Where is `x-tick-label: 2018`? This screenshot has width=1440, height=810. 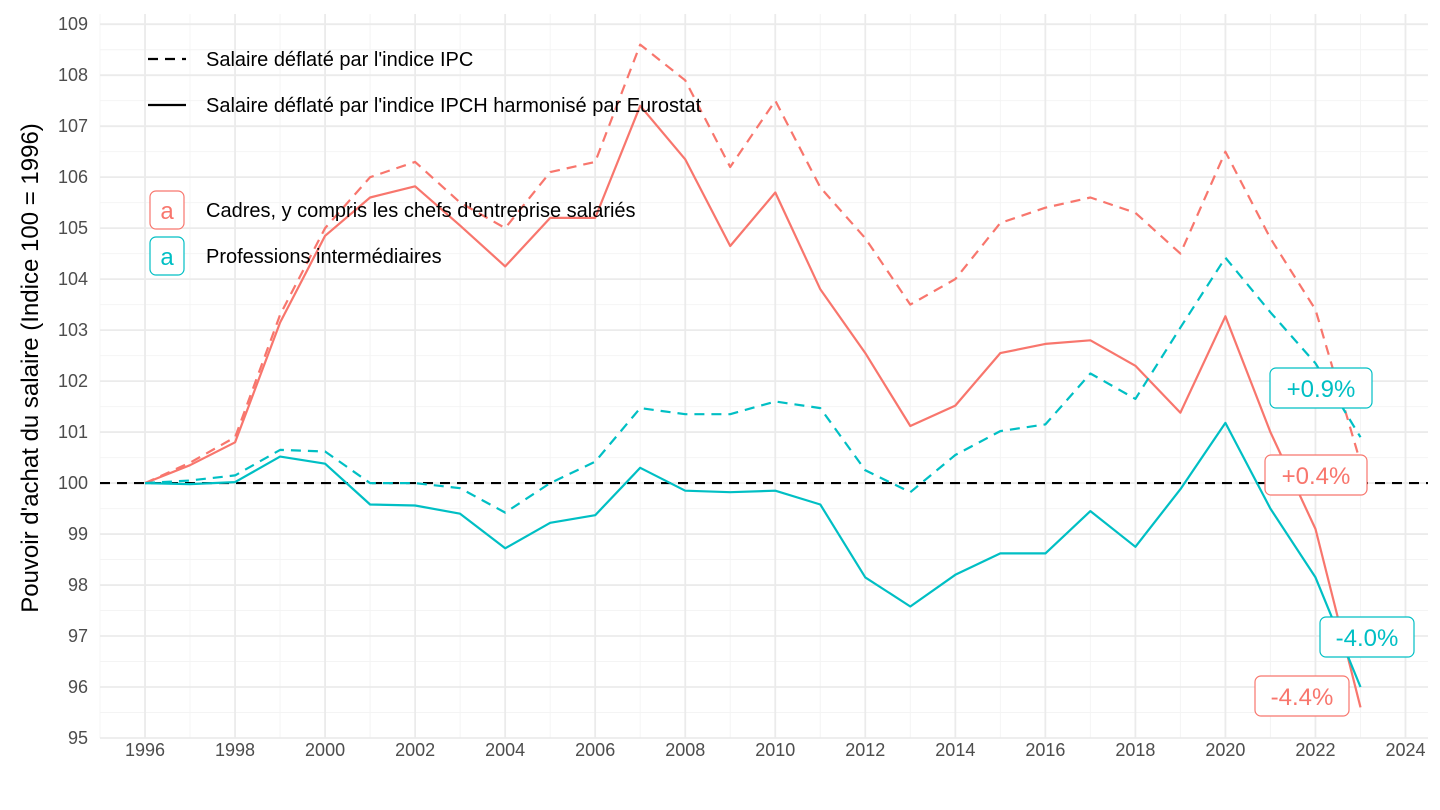
x-tick-label: 2018 is located at coordinates (1135, 750).